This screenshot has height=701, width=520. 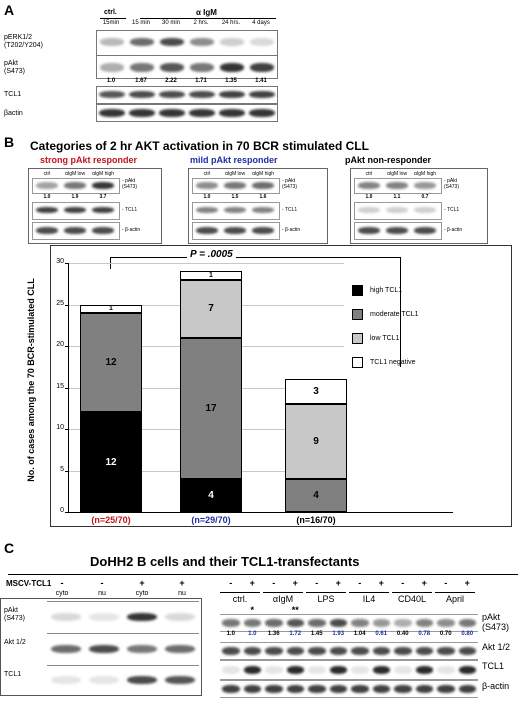 What do you see at coordinates (89, 160) in the screenshot?
I see `group-header-strong: strong pAkt responder` at bounding box center [89, 160].